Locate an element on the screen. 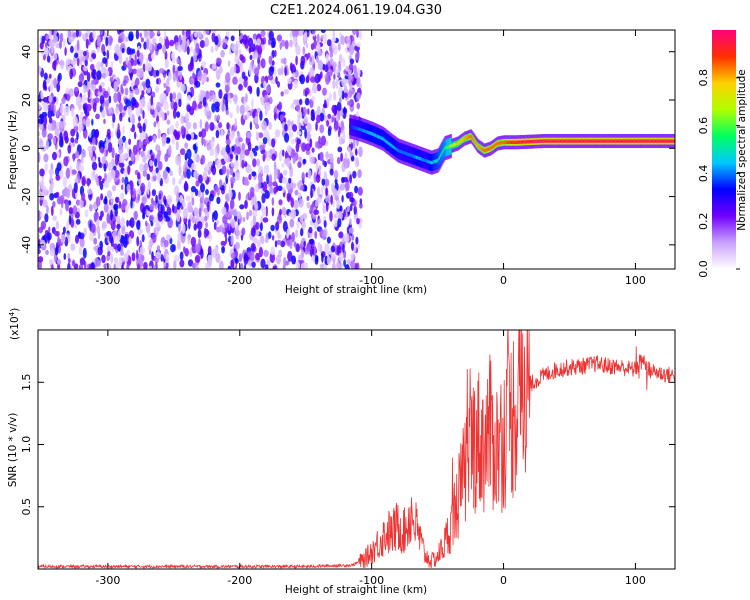 The image size is (750, 600). colorbar-label: Normalized spectral amplitude is located at coordinates (742, 149).